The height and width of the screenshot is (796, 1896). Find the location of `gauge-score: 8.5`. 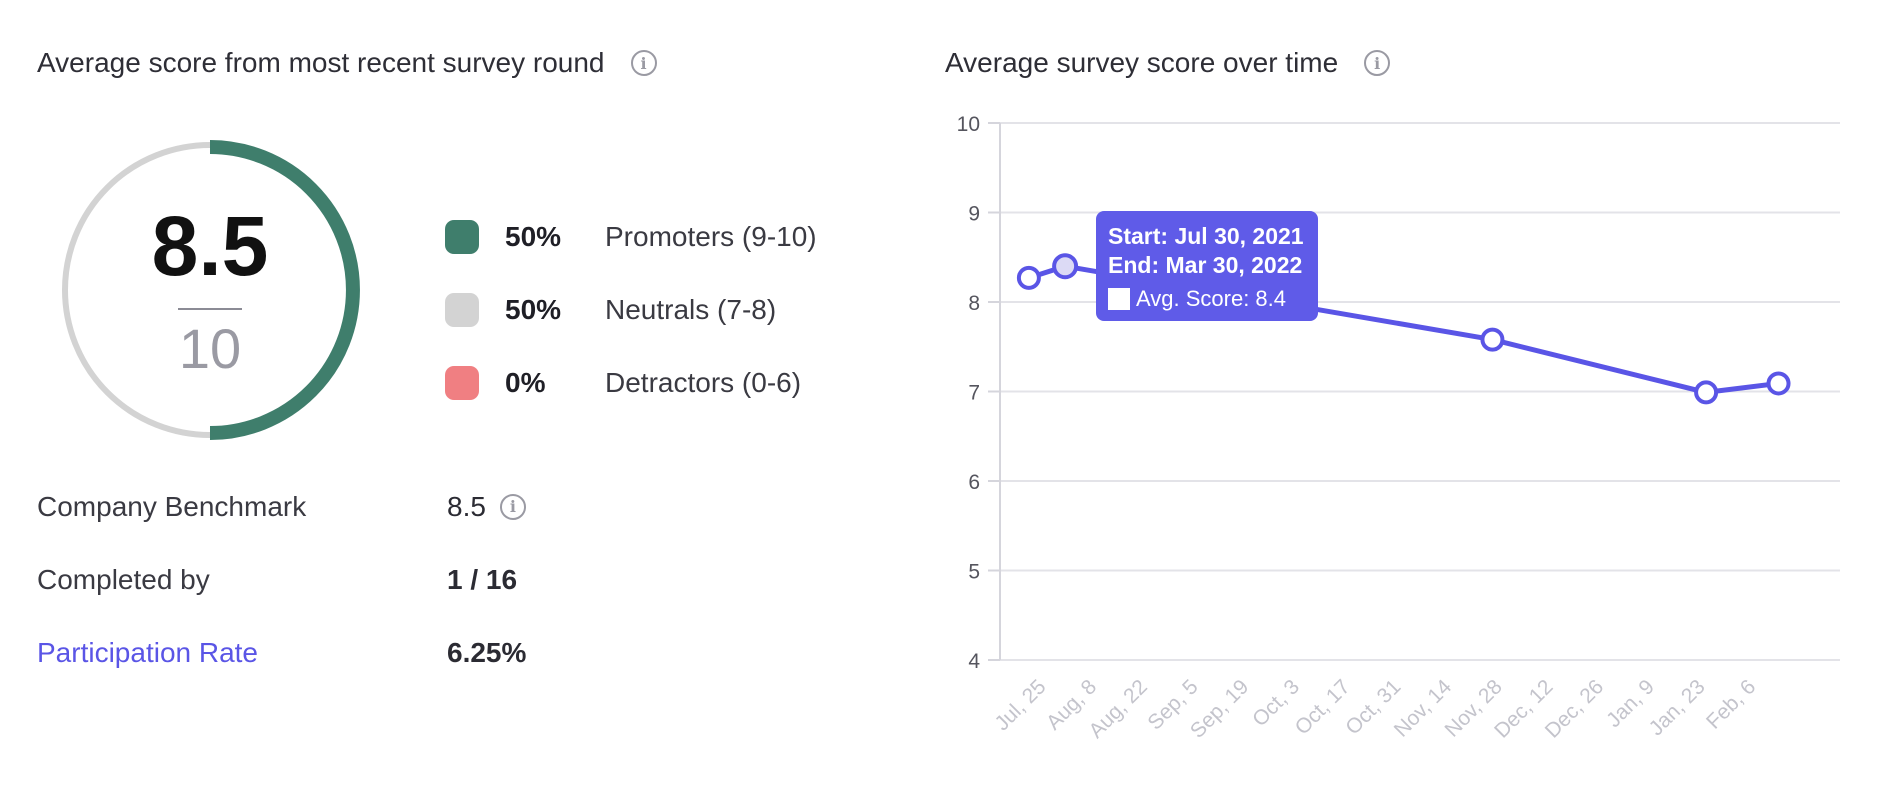

gauge-score: 8.5 is located at coordinates (210, 246).